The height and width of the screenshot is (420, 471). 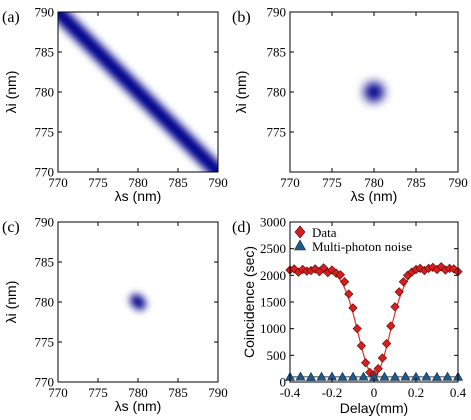 What do you see at coordinates (416, 392) in the screenshot?
I see `x-tick-label: 0.2` at bounding box center [416, 392].